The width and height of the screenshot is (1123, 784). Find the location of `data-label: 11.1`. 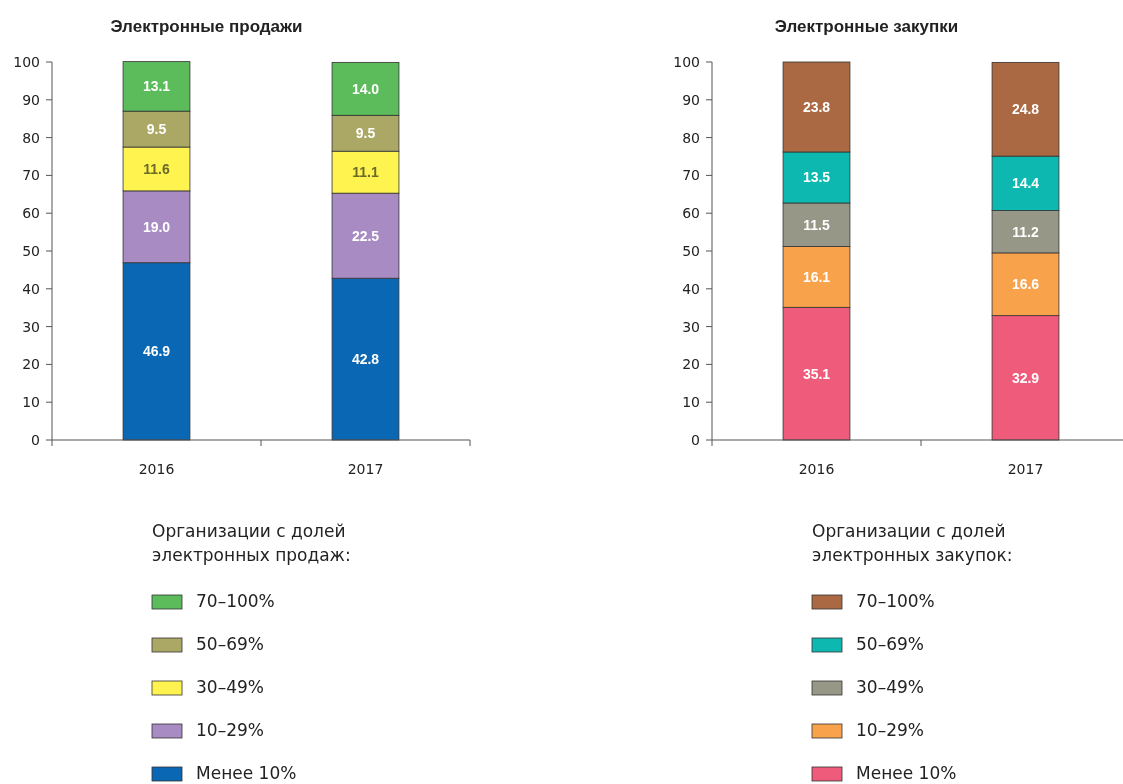

data-label: 11.1 is located at coordinates (365, 172).